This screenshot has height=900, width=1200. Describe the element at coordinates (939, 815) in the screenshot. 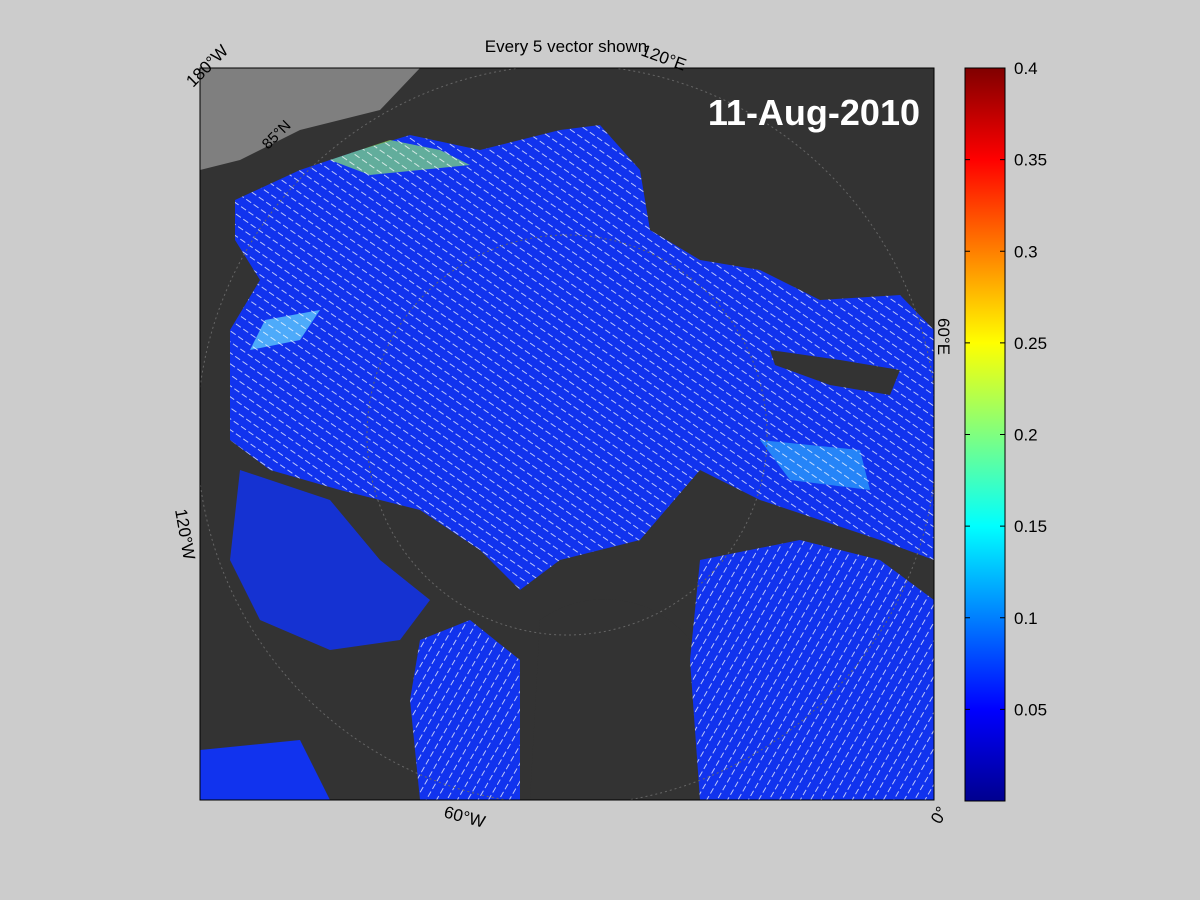

I see `lon-label: 0°` at that location.